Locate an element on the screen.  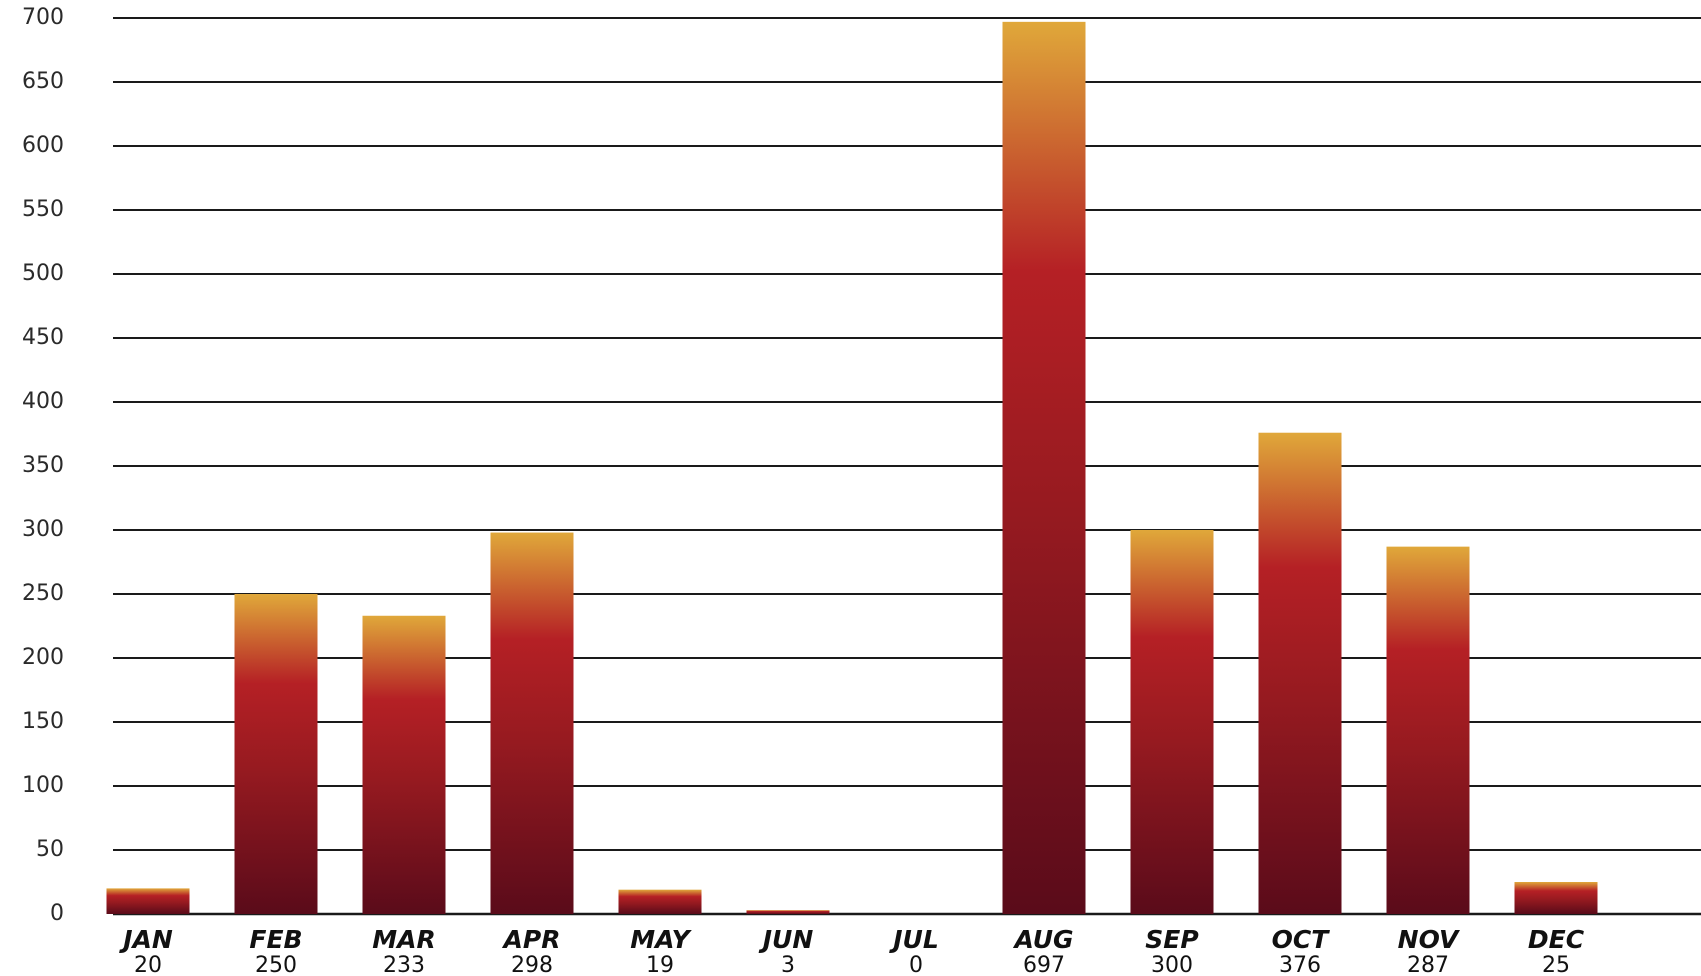
y-tick-label-700: 700 is located at coordinates (43, 17).